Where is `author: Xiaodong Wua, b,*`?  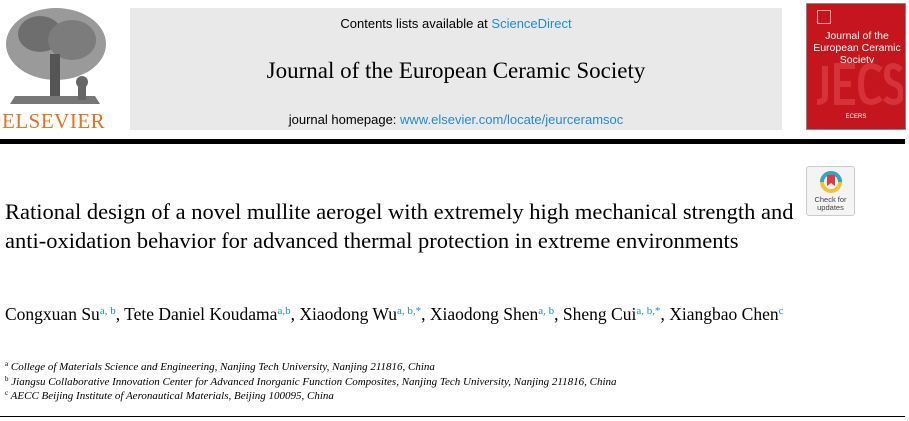
author: Xiaodong Wua, b,* is located at coordinates (360, 314).